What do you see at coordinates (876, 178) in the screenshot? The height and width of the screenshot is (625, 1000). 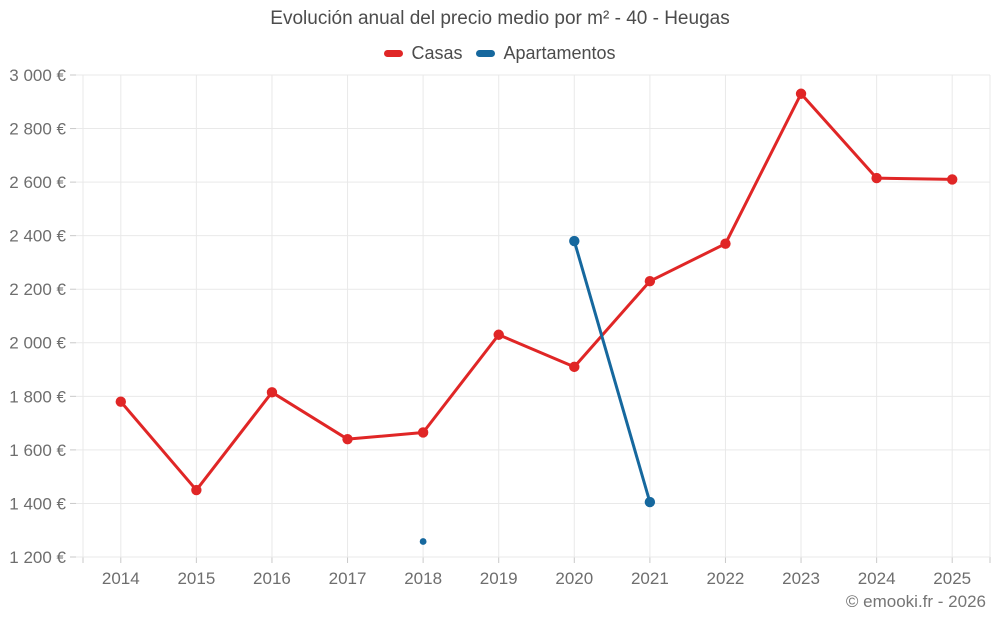 I see `series-point-casas-2024` at bounding box center [876, 178].